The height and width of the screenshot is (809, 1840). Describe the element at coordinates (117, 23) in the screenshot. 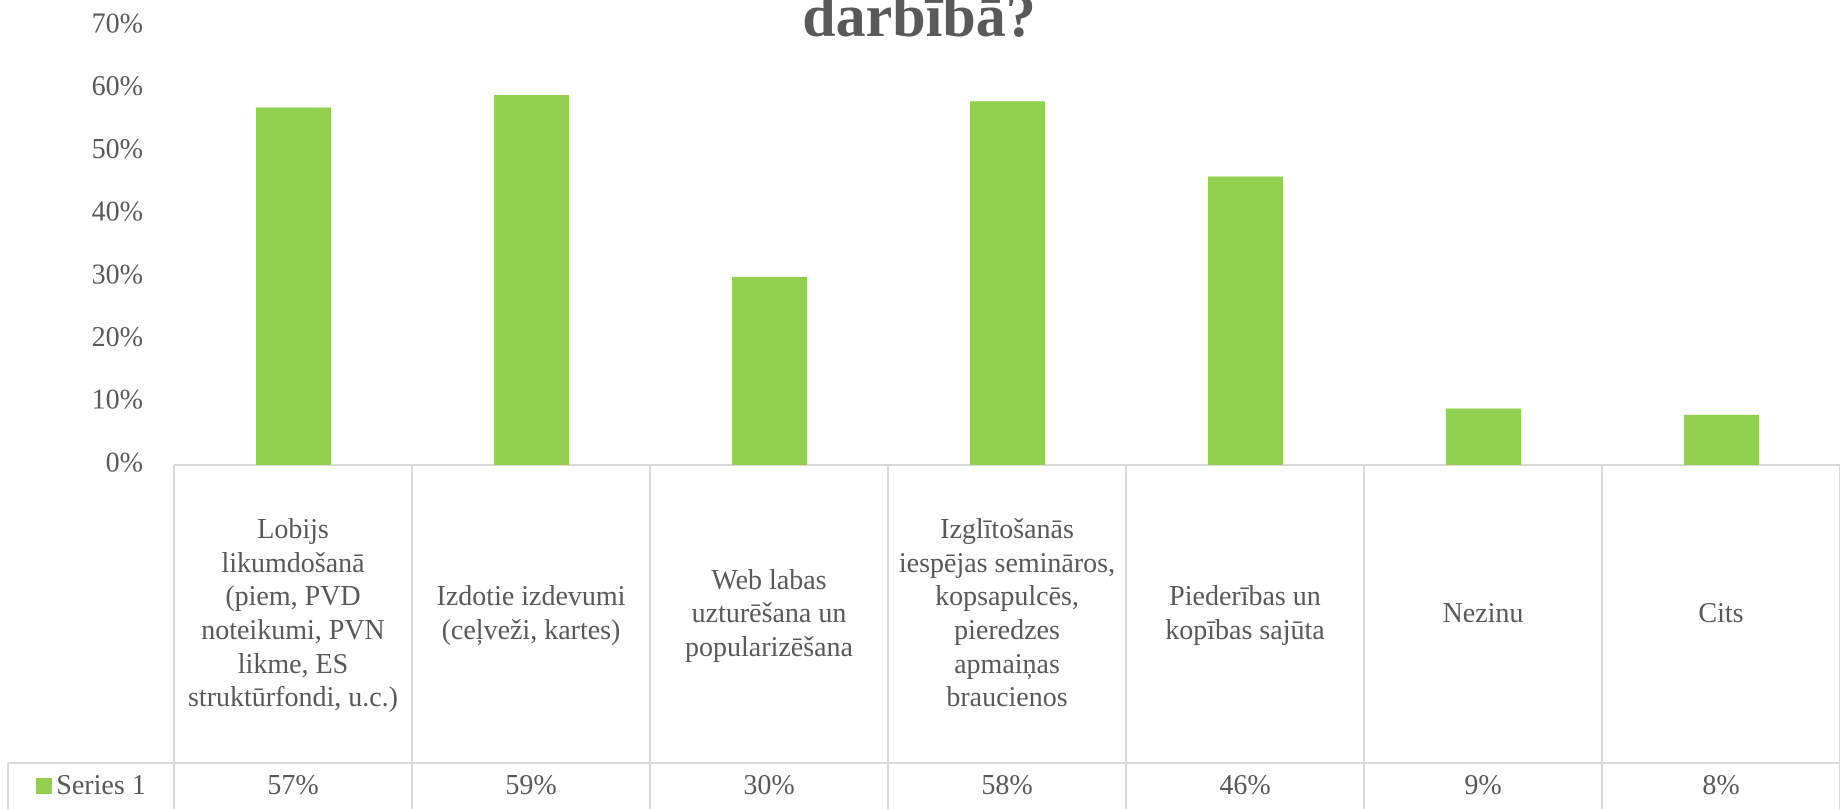

I see `y-tick-label: 70%` at that location.